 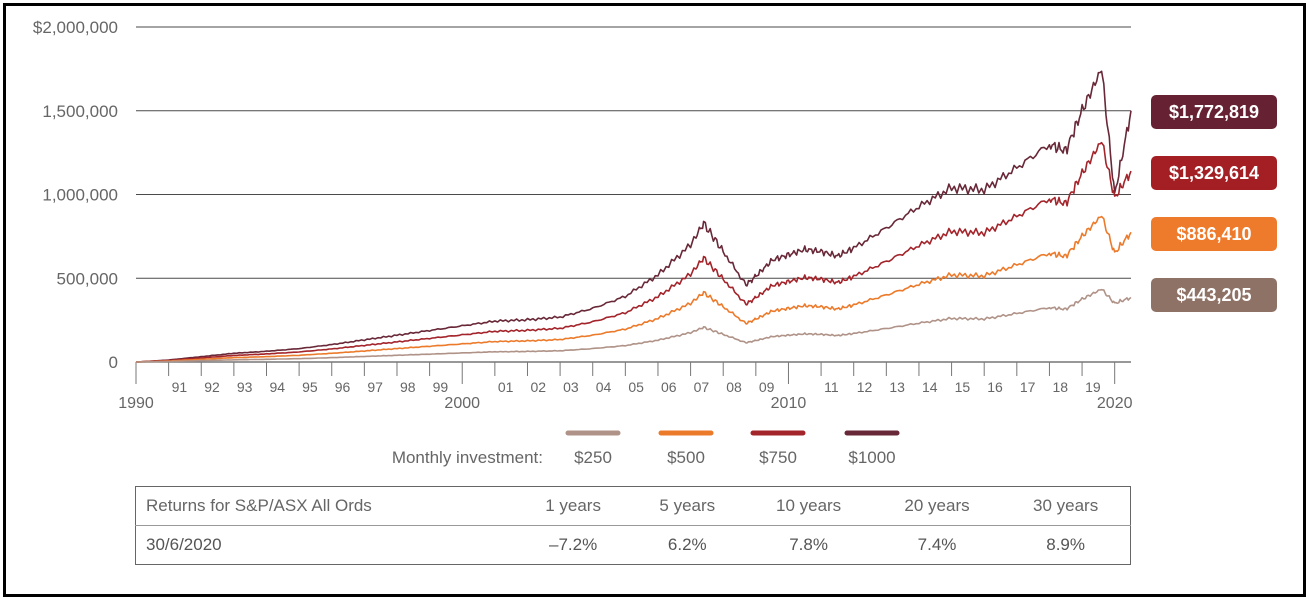 I want to click on x-tick-label: 12, so click(x=865, y=387).